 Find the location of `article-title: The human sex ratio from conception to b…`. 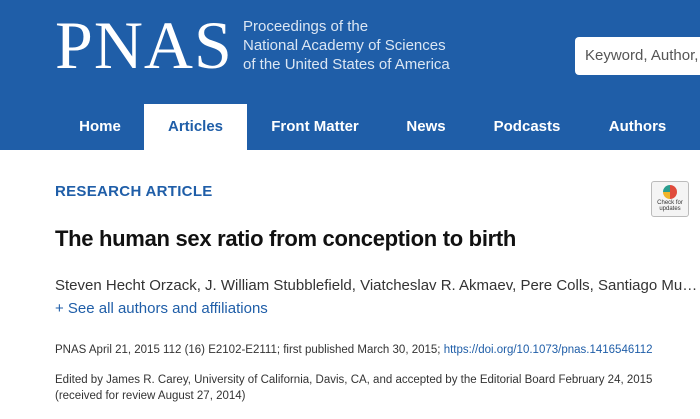

article-title: The human sex ratio from conception to b… is located at coordinates (286, 238).